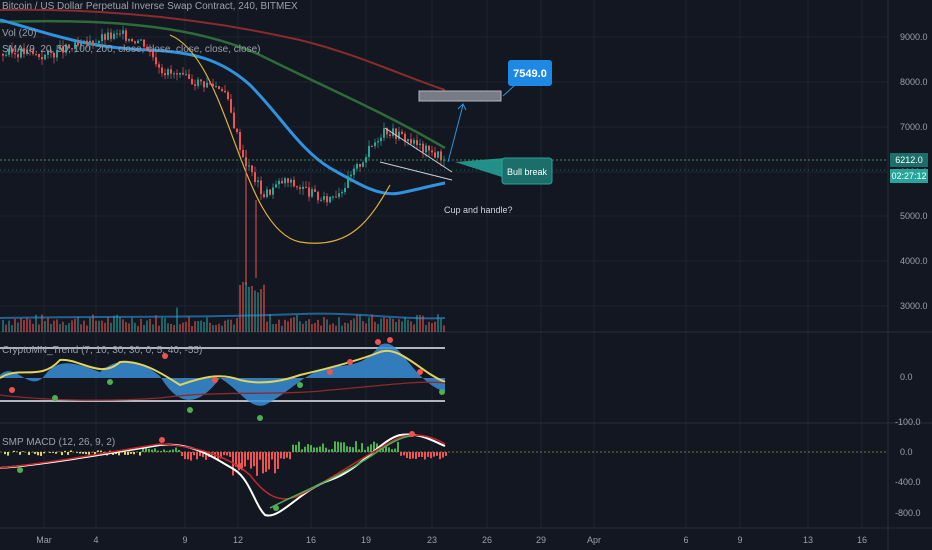 This screenshot has width=932, height=550. I want to click on volume-label: Vol (20), so click(19, 33).